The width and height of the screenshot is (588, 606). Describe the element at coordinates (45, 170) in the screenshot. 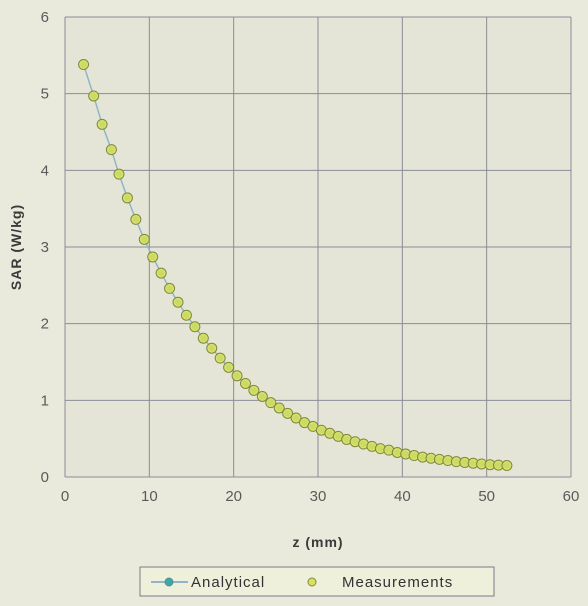

I see `y-tick-label-4: 4` at that location.